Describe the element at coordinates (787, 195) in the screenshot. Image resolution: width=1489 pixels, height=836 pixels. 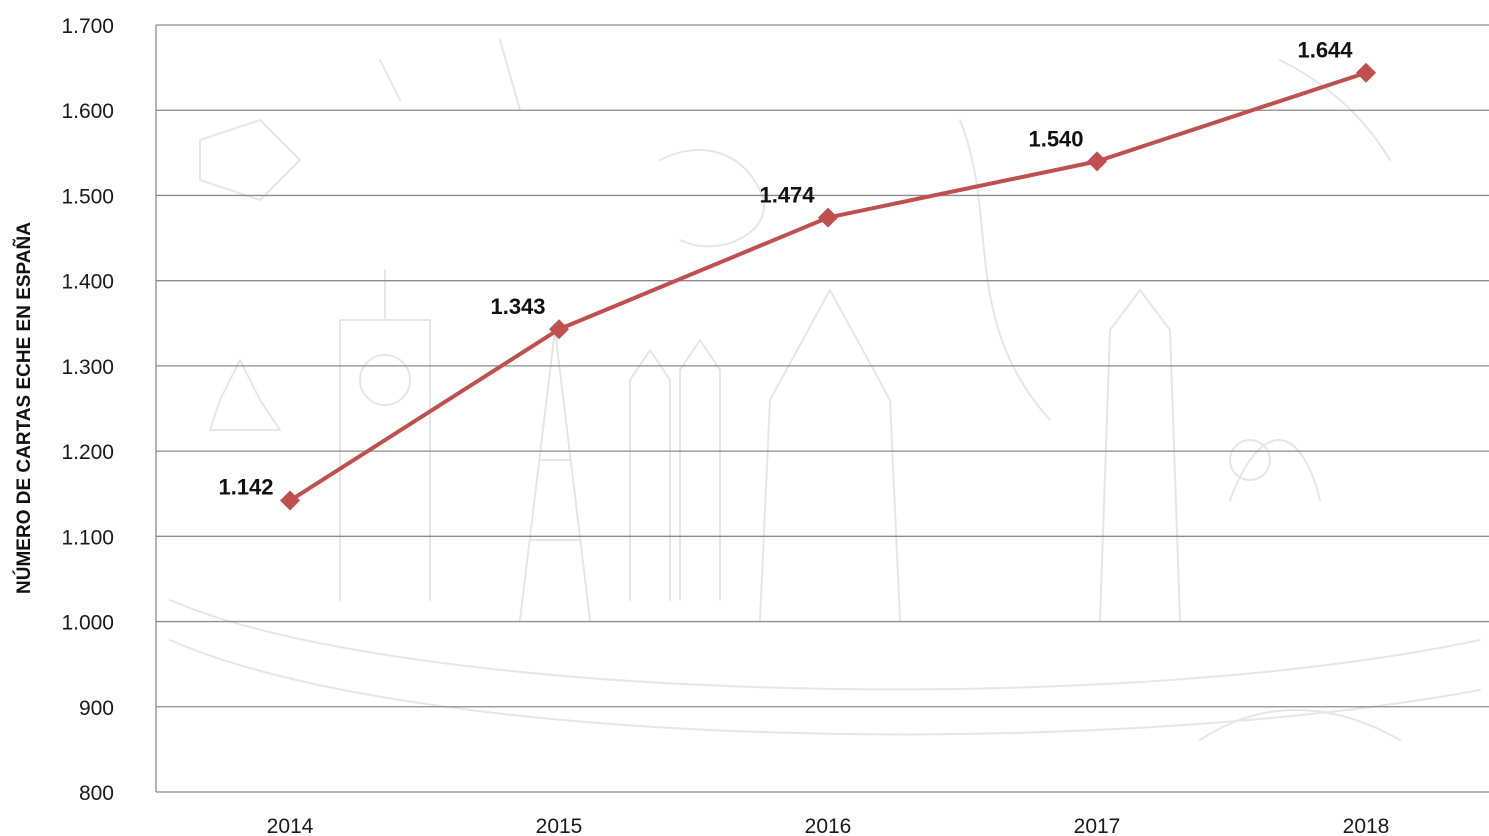
I see `data-label: 1.474` at that location.